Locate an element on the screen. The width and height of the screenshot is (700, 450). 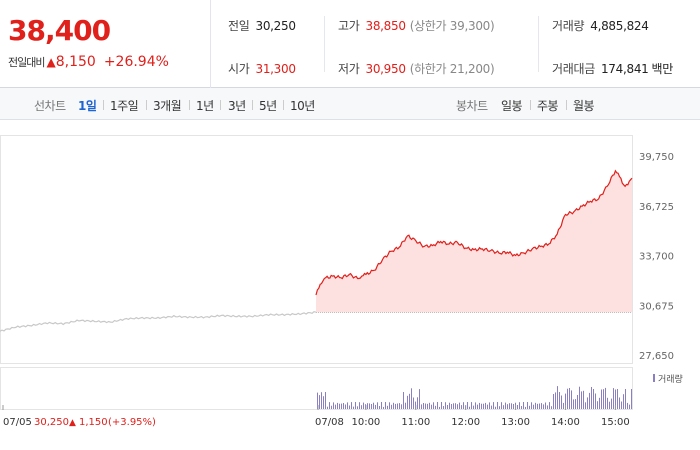
x-axis-labels: 07/05 07/08 10:00 11:00 12:00 13:00 14:00 15:00 is located at coordinates (316, 416).